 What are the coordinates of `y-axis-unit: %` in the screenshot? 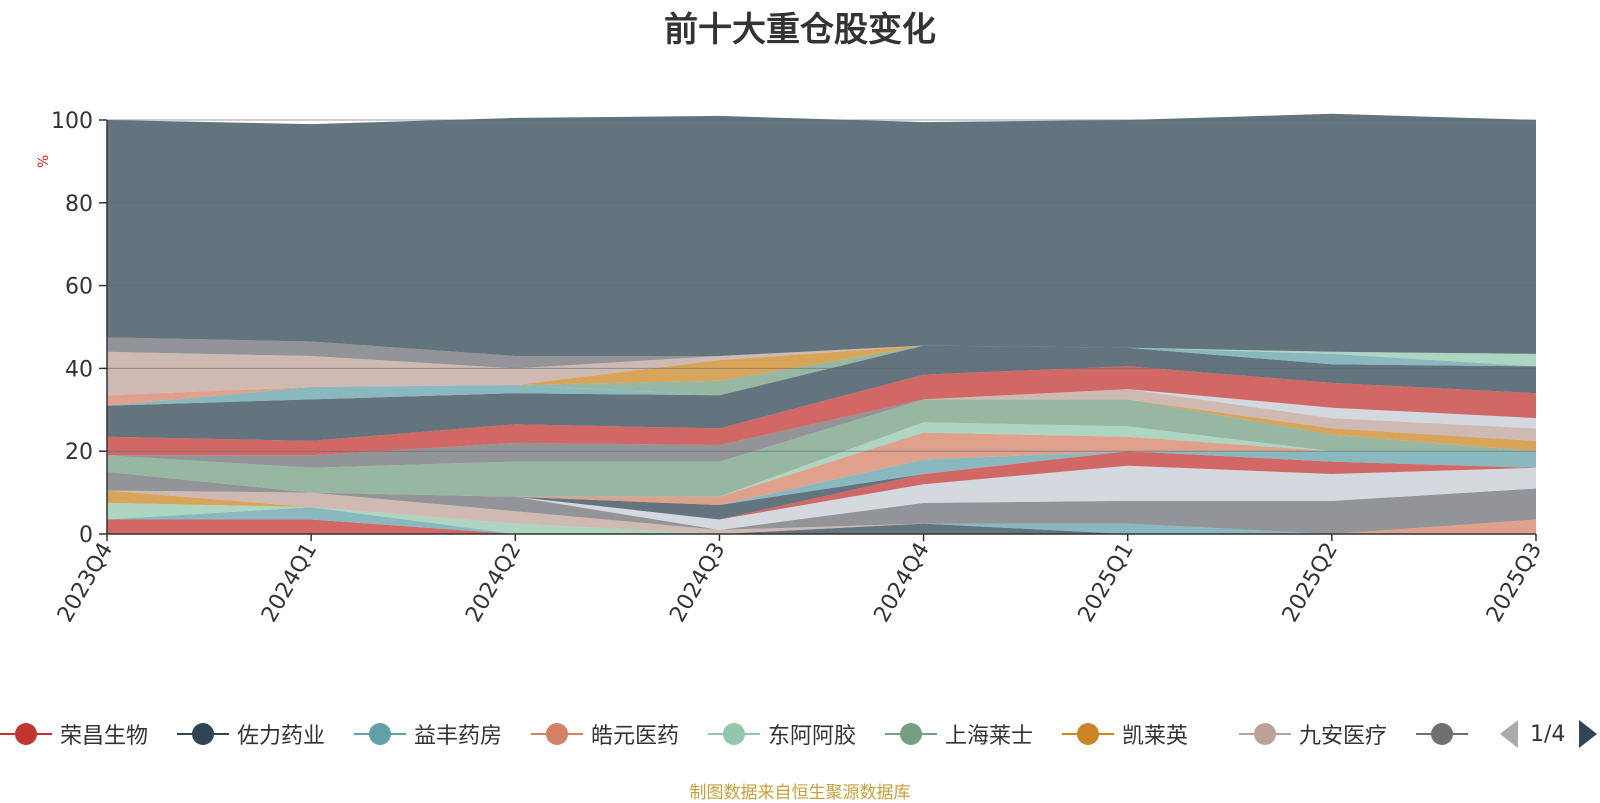 It's located at (44, 161).